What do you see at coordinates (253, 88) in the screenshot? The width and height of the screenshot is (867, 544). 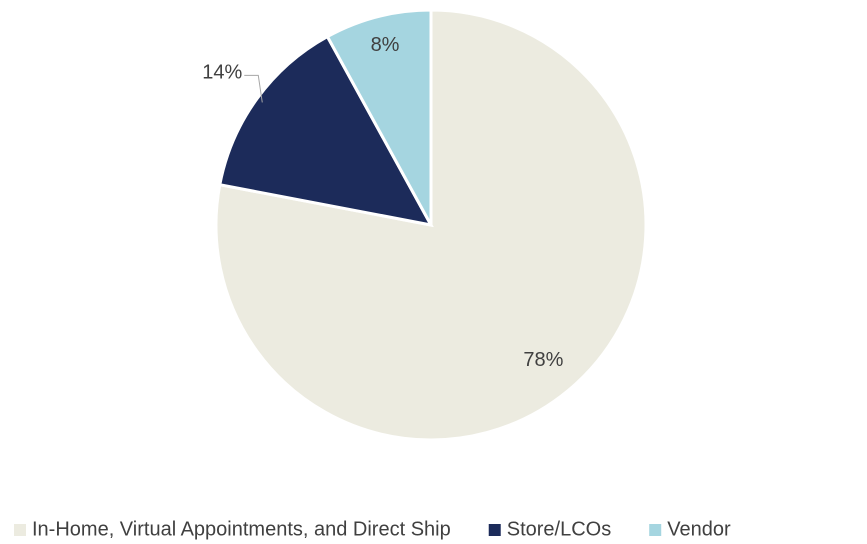 I see `leader-line` at bounding box center [253, 88].